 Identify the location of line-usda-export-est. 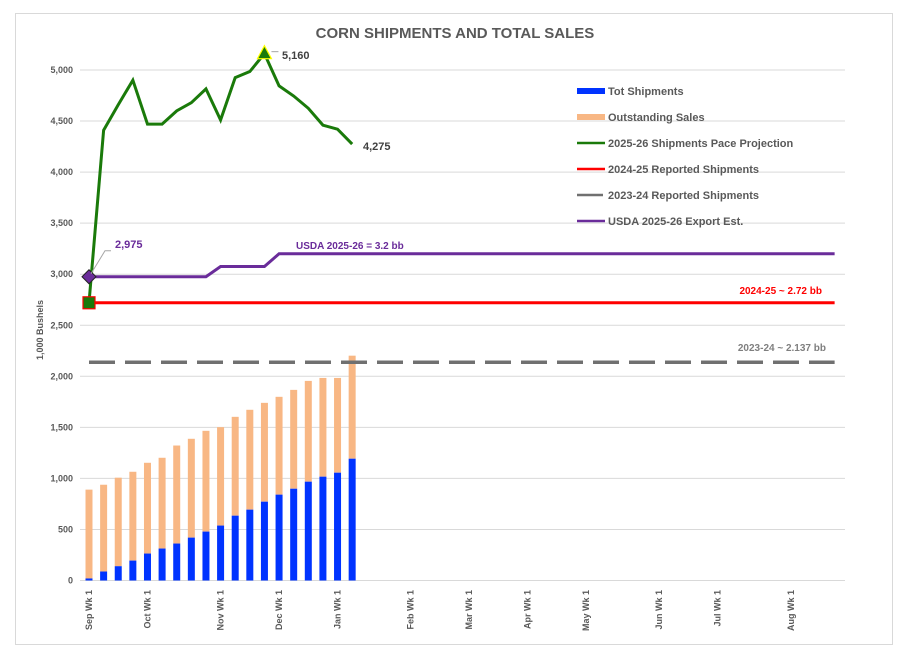
(462, 265).